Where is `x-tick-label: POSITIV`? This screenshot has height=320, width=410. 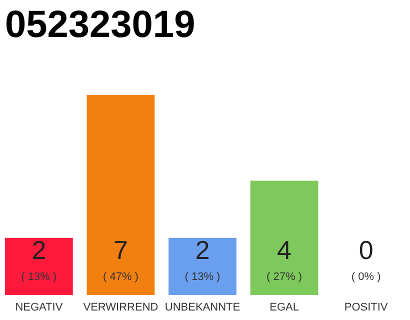
x-tick-label: POSITIV is located at coordinates (366, 308).